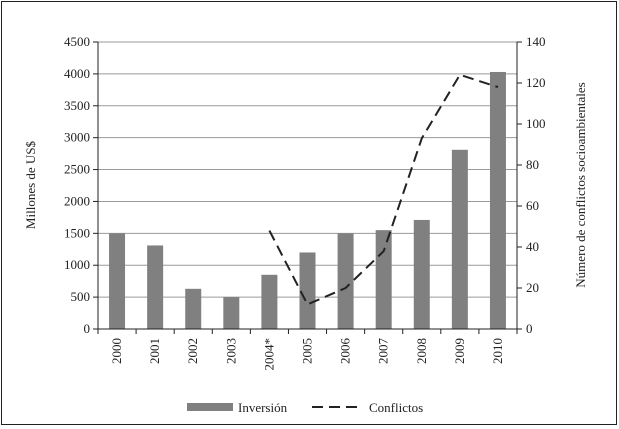  I want to click on left-tick-label: 0, so click(87, 328).